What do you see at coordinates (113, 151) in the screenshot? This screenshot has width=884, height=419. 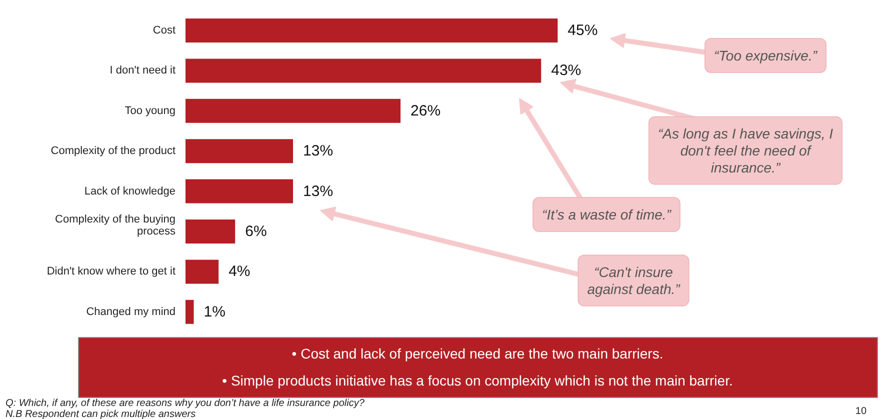 I see `y-tick-label: Complexity of the product` at bounding box center [113, 151].